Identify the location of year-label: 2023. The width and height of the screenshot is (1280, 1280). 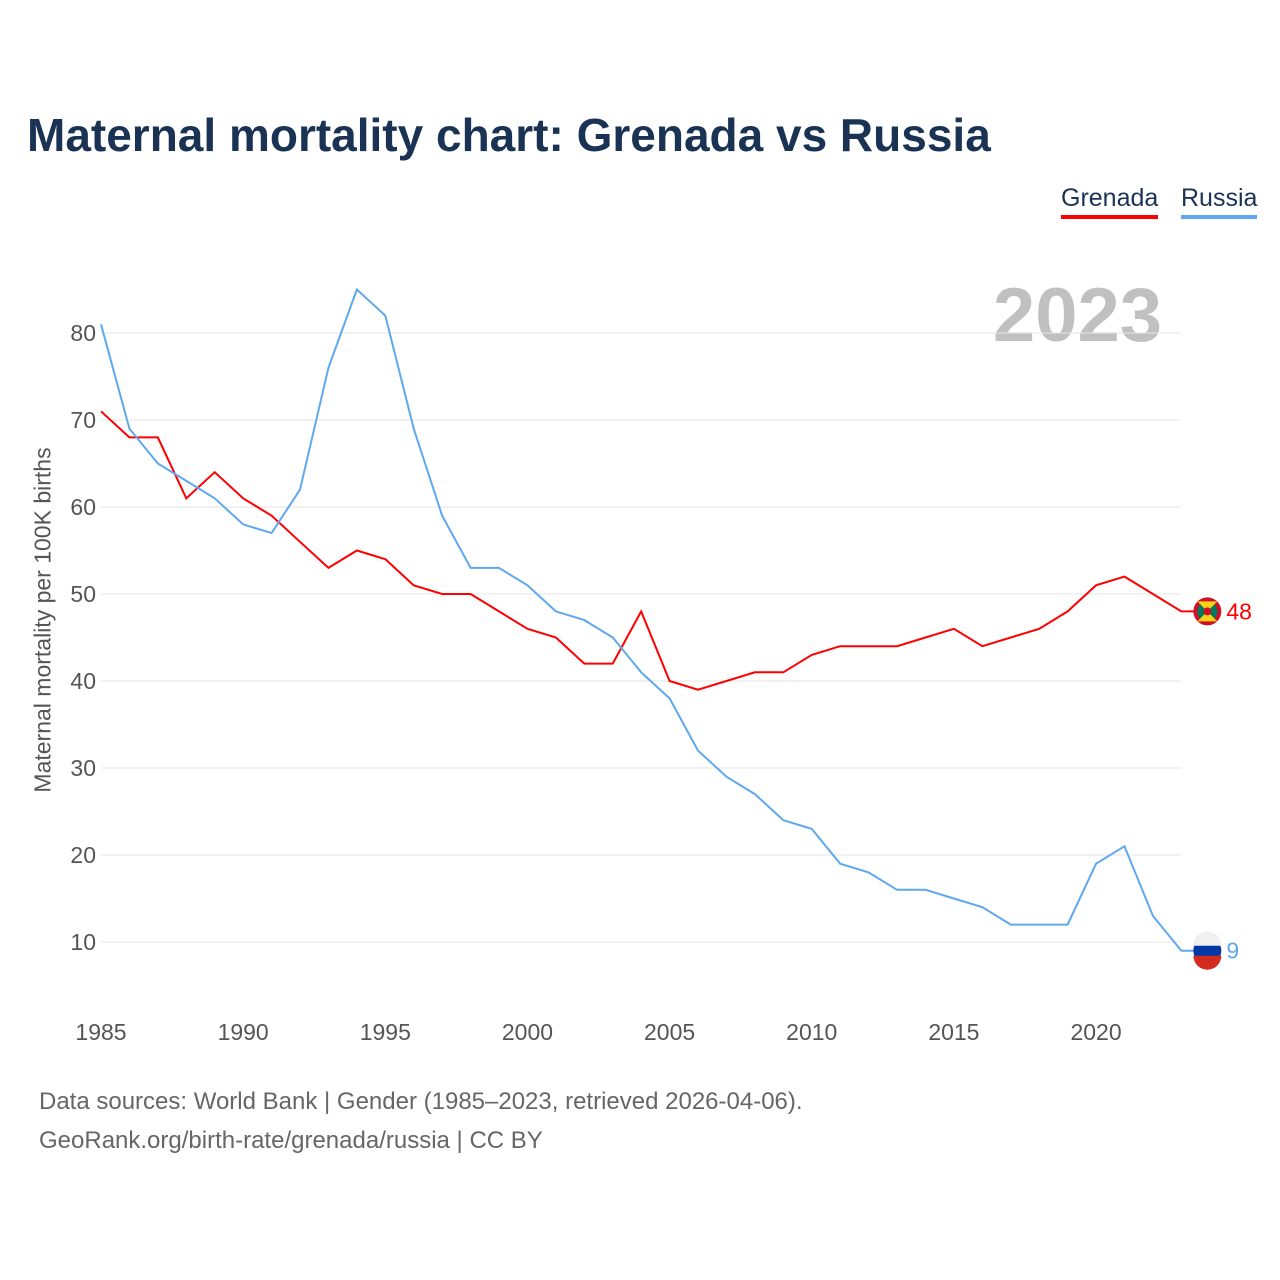
(1077, 315).